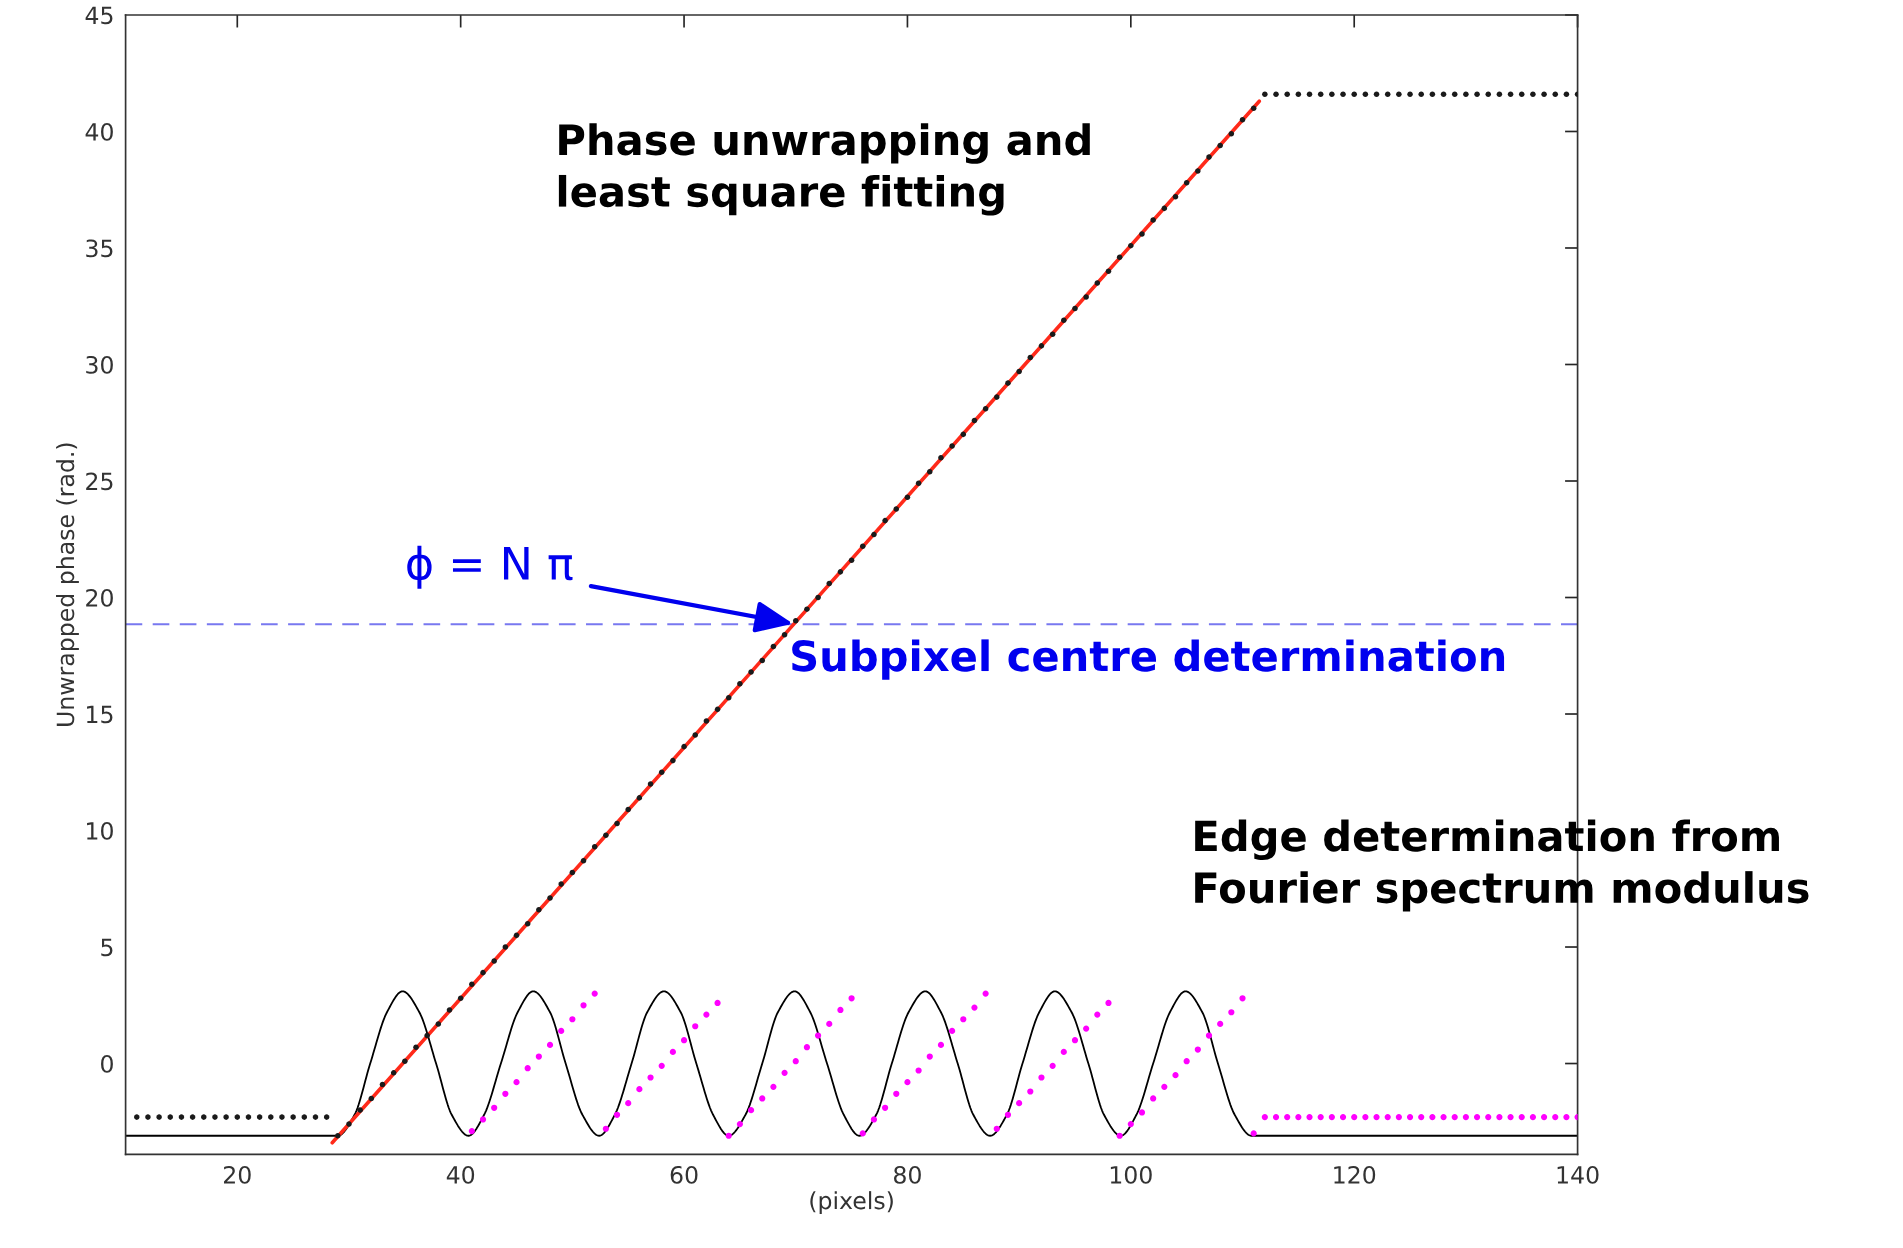 This screenshot has height=1248, width=1903. Describe the element at coordinates (824, 169) in the screenshot. I see `annotation: Phase unwrapping and least square fitting` at that location.